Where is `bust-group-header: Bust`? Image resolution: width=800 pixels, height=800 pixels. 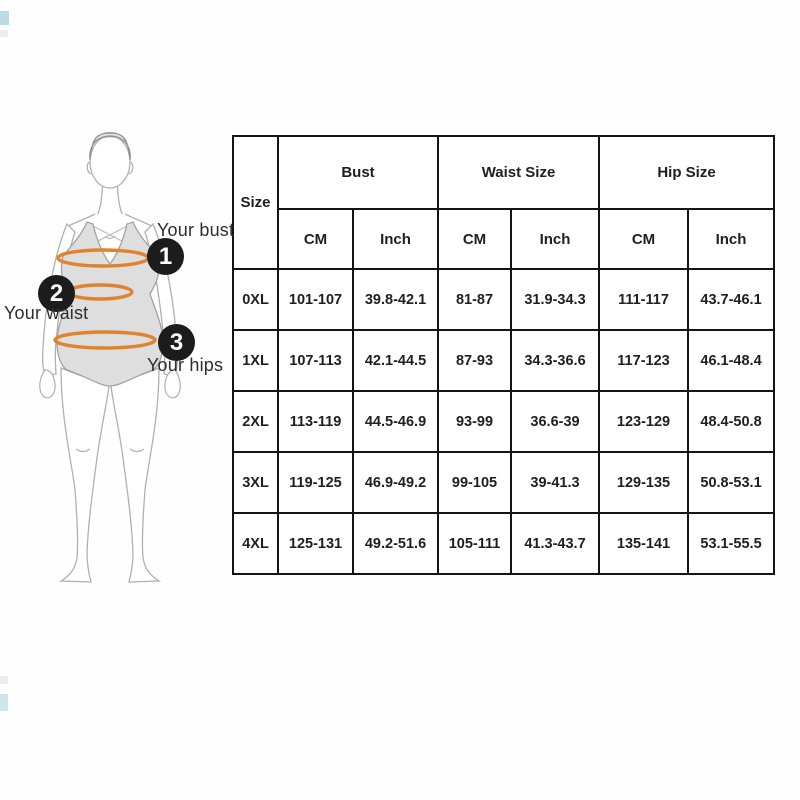 bust-group-header: Bust is located at coordinates (358, 172).